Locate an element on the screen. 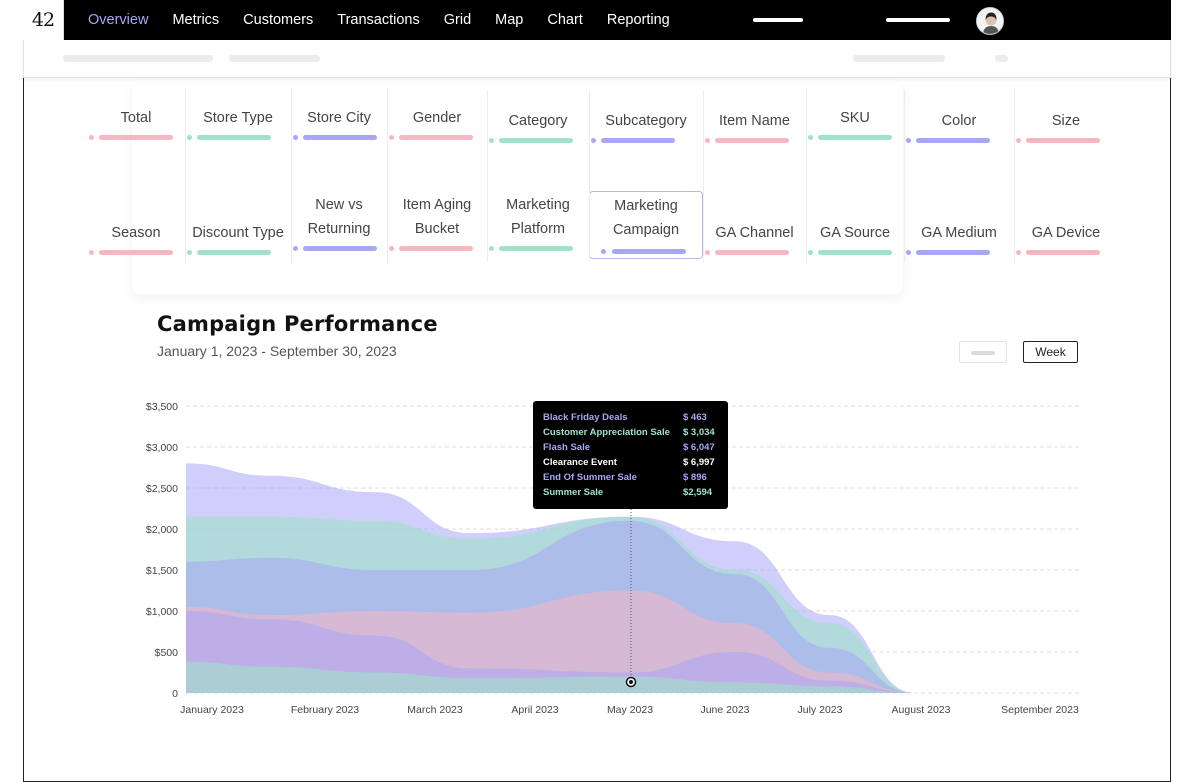 Image resolution: width=1194 pixels, height=782 pixels. dimension-label: Store City is located at coordinates (339, 118).